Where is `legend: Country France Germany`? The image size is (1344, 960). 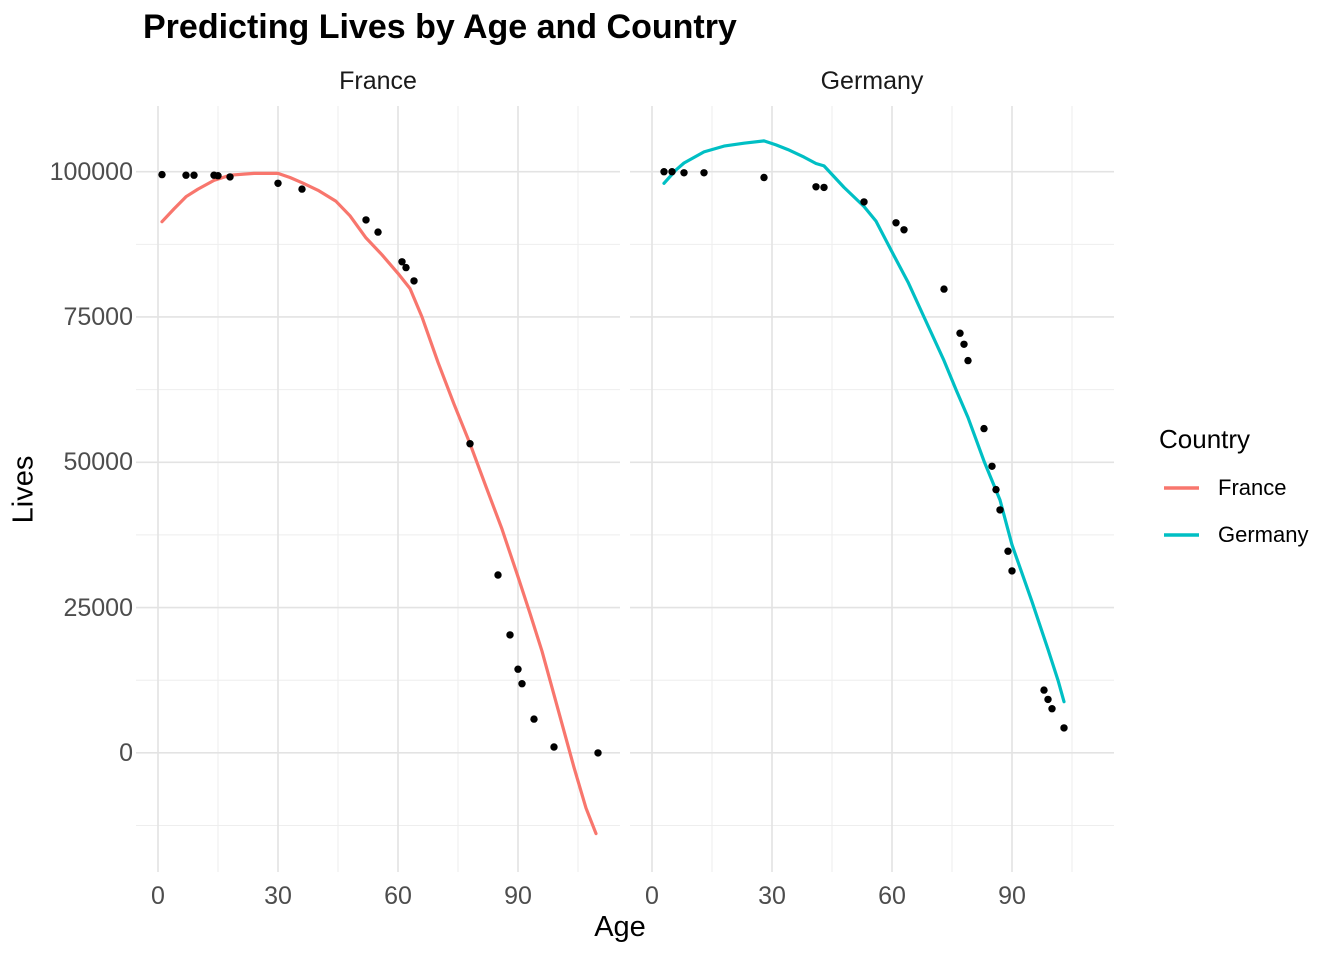
legend: Country France Germany is located at coordinates (1251, 480).